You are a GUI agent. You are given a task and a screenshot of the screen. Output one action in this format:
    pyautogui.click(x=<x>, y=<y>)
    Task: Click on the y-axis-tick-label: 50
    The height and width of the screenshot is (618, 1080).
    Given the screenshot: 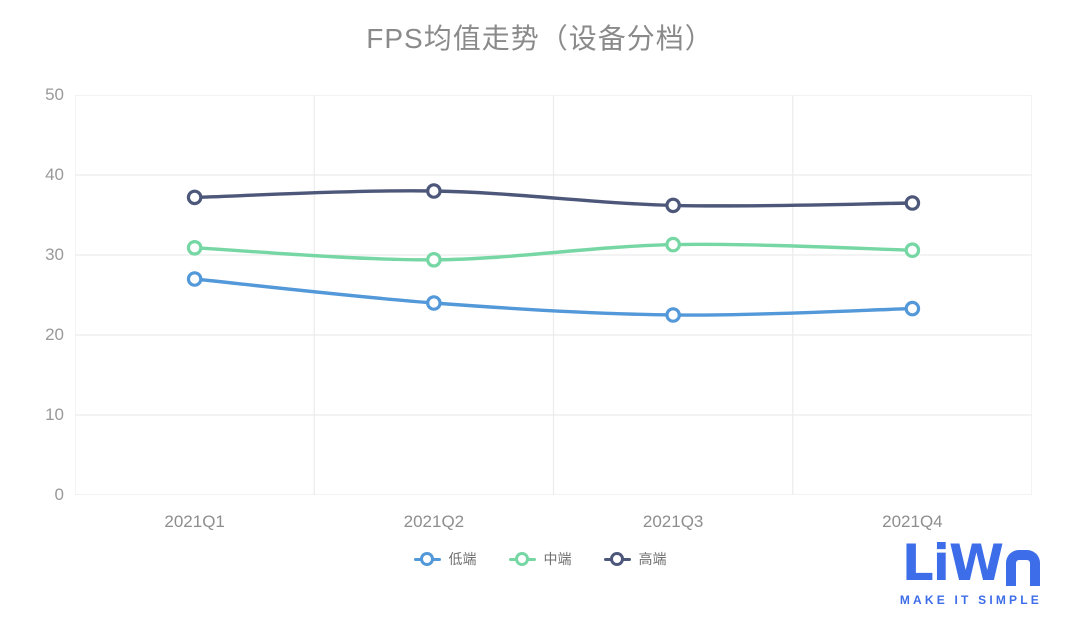 What is the action you would take?
    pyautogui.click(x=54, y=94)
    